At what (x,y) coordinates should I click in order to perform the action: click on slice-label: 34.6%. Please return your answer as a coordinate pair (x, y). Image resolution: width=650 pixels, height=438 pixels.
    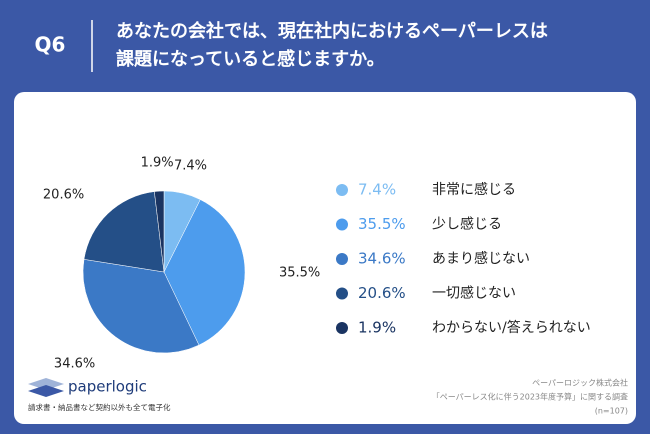
    Looking at the image, I should click on (74, 364).